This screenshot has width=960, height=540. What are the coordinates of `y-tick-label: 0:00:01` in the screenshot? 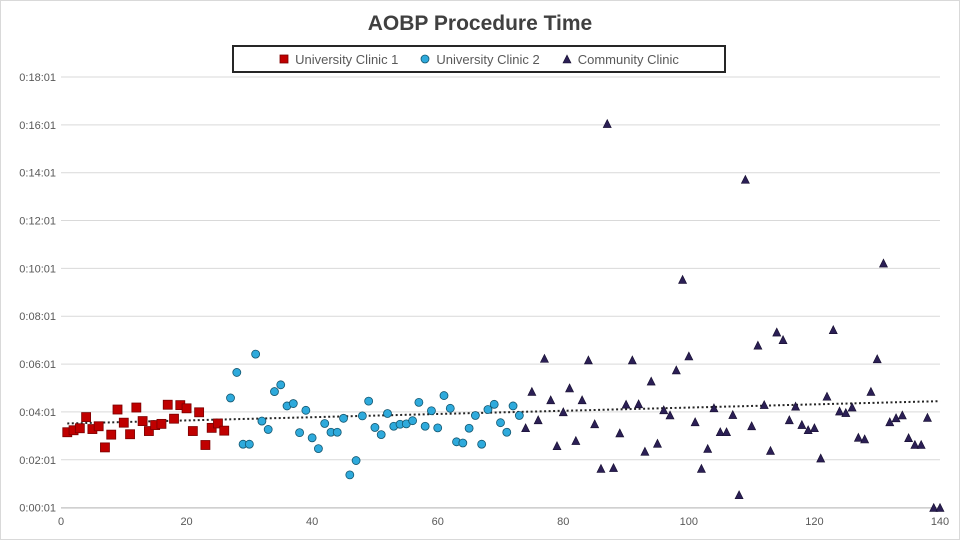 It's located at (37, 509).